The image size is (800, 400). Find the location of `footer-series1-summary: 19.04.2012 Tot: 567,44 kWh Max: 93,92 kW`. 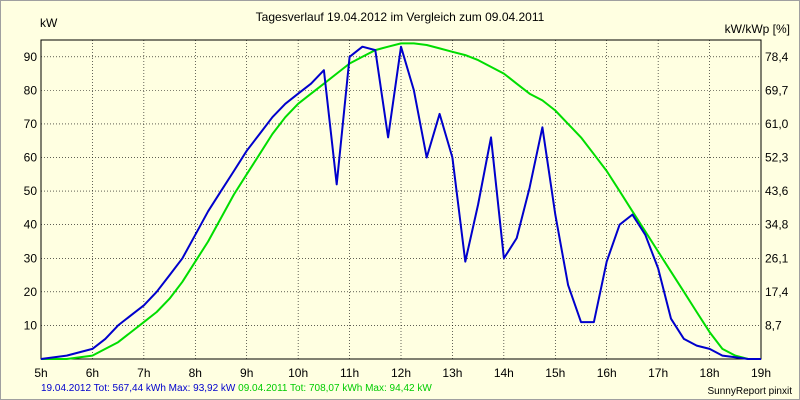

footer-series1-summary: 19.04.2012 Tot: 567,44 kWh Max: 93,92 kW is located at coordinates (138, 388).